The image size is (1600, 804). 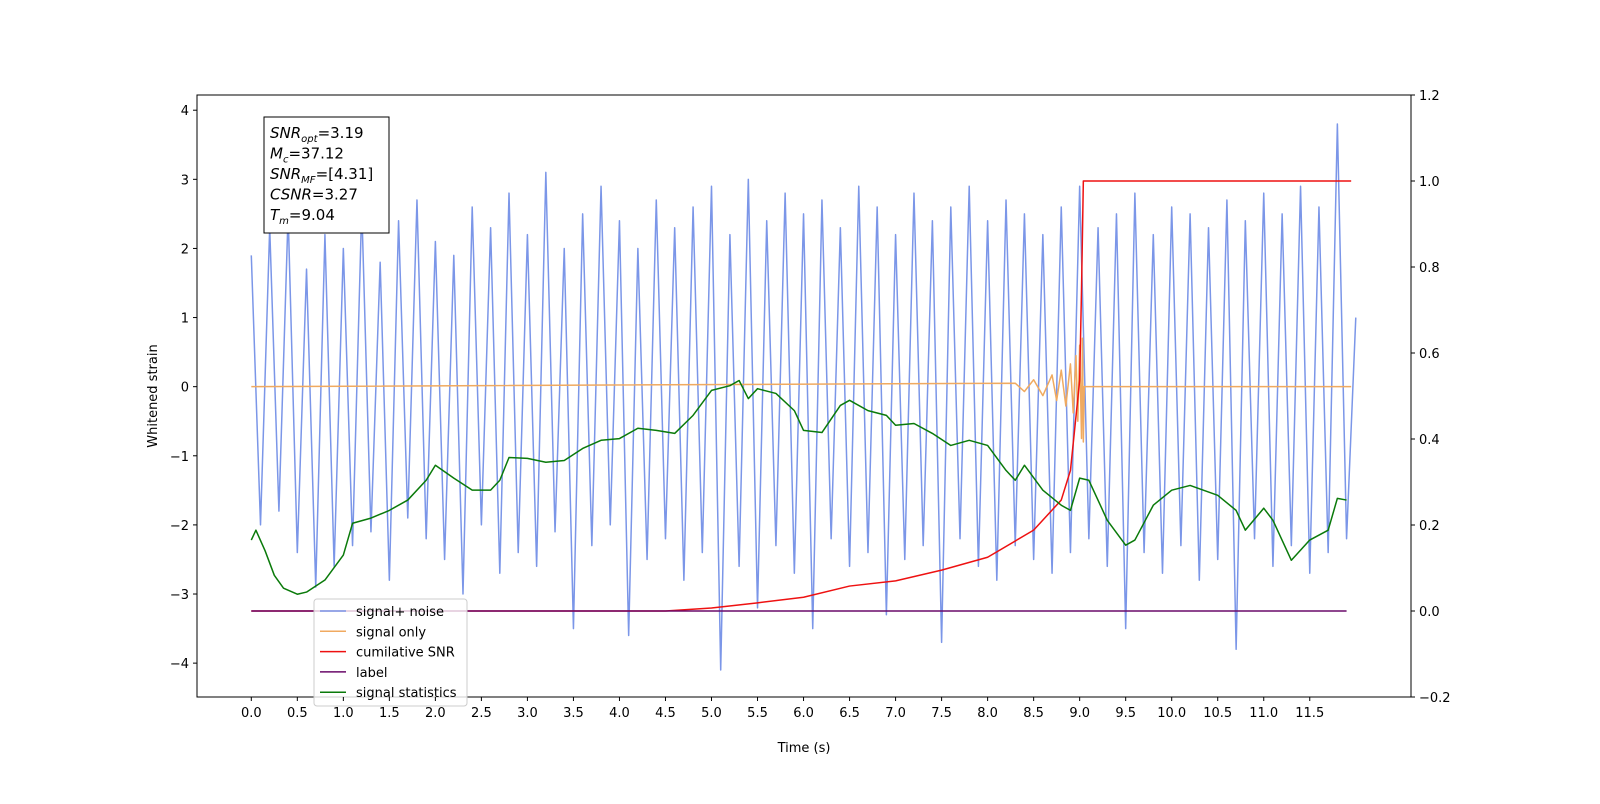 I want to click on x-tick-label: 2.0, so click(x=435, y=713).